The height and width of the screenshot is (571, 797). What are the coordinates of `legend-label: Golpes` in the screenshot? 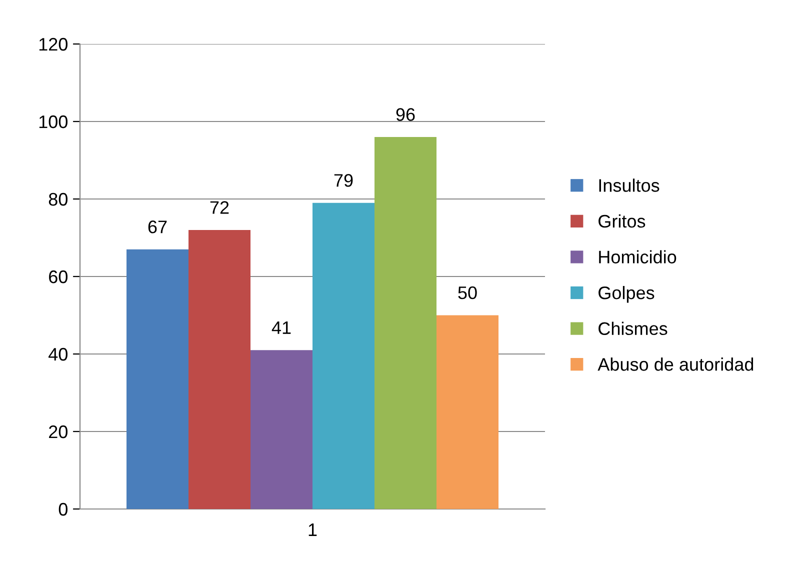 It's located at (626, 294).